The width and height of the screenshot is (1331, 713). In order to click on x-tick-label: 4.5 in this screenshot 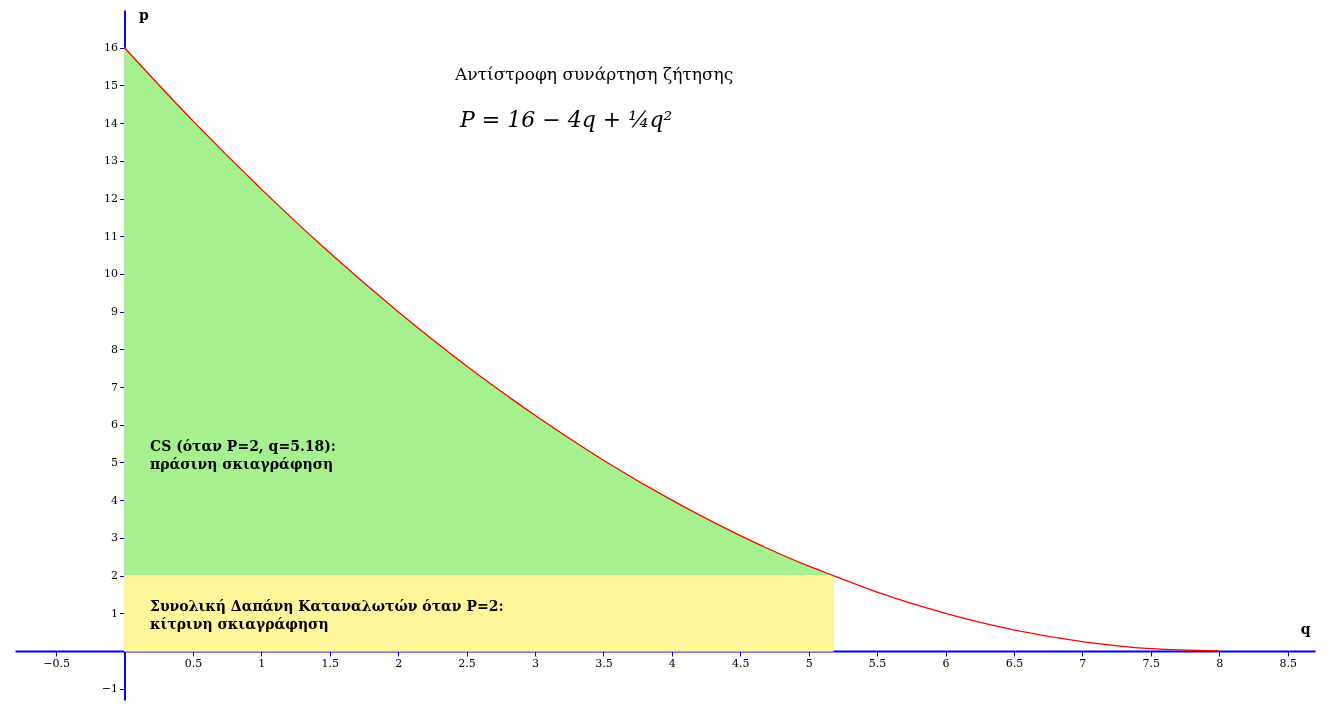, I will do `click(741, 664)`.